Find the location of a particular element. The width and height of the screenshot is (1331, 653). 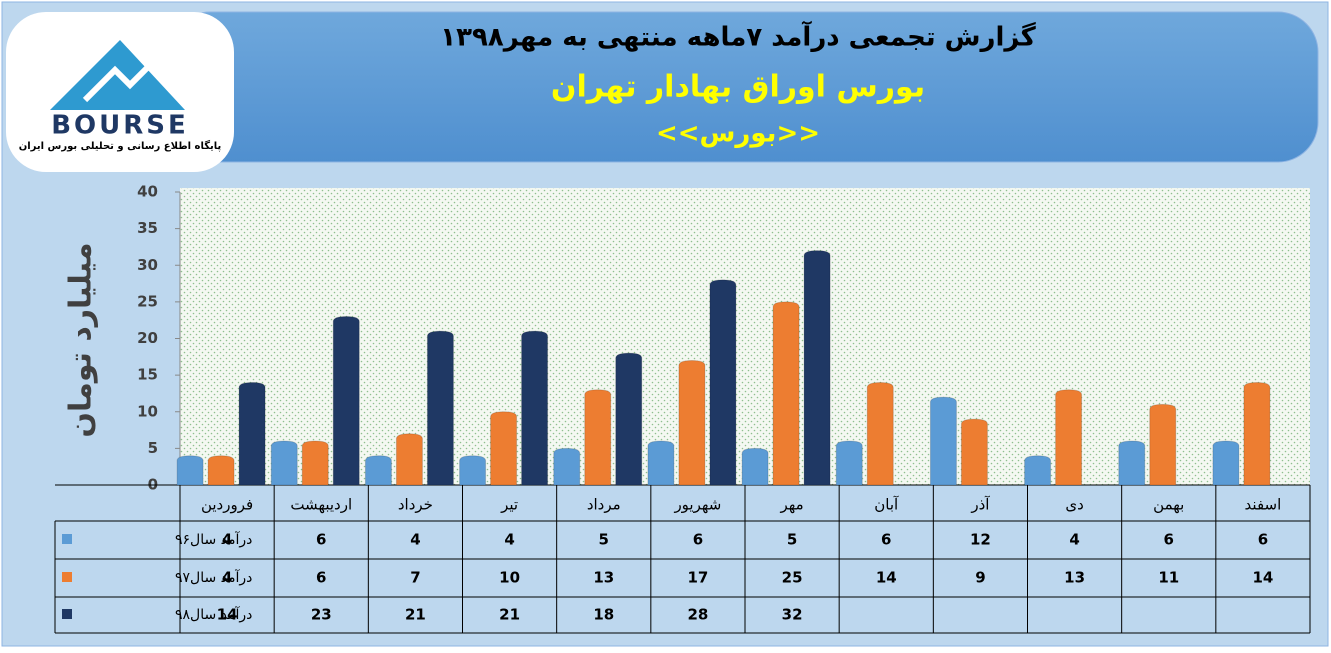

legend-label: درآمد سال۹۸ is located at coordinates (213, 614).